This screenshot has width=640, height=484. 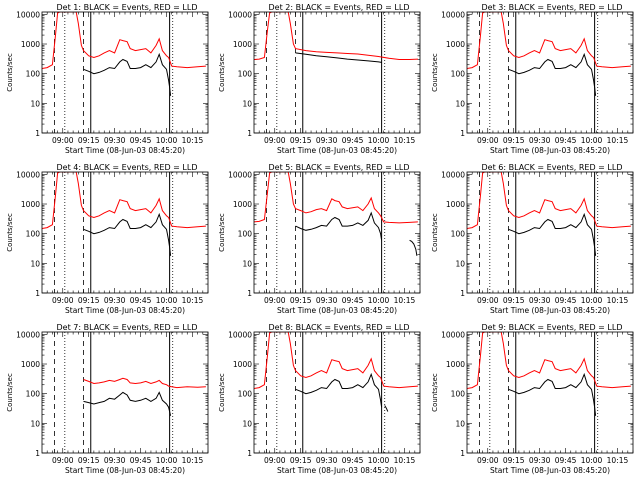 I want to click on panel-title: Det 8: BLACK = Events, RED = LLD, so click(x=339, y=327).